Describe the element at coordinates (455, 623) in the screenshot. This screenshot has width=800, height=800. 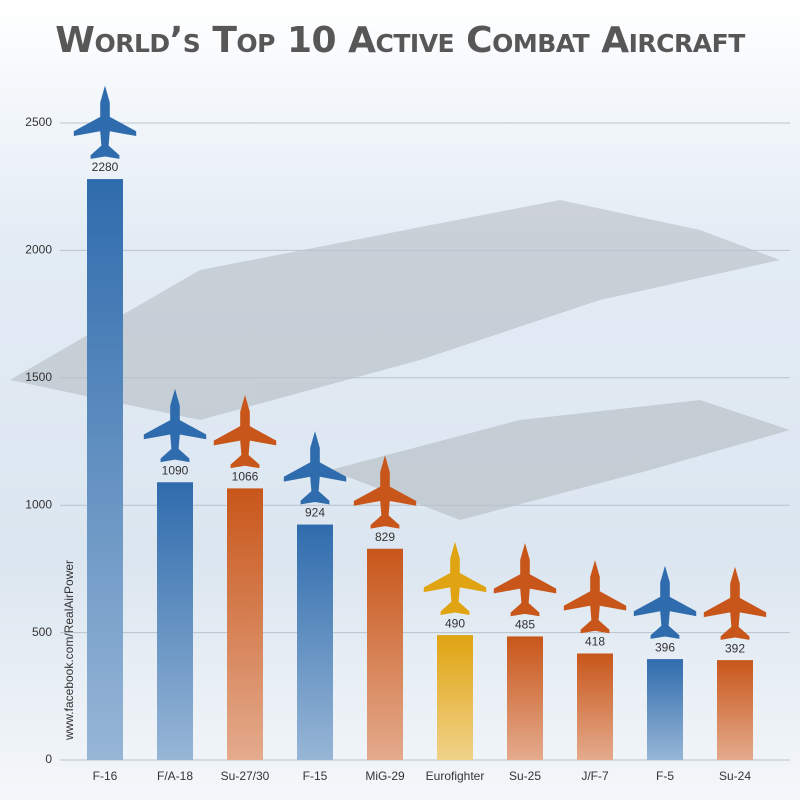
I see `value-label: 490` at that location.